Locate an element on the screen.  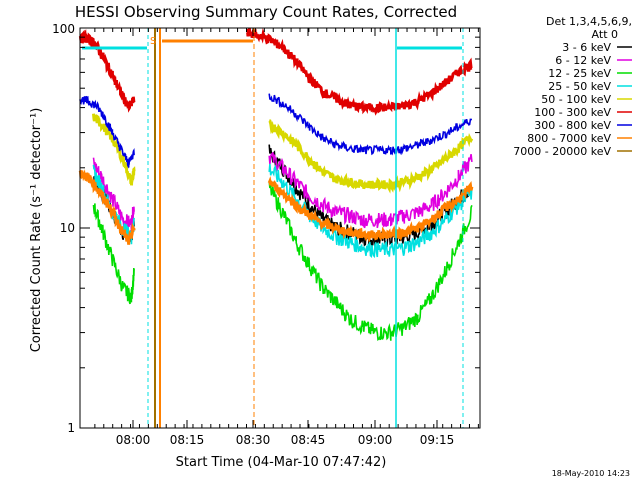
legend-label: 6 - 12 keV is located at coordinates (583, 60).